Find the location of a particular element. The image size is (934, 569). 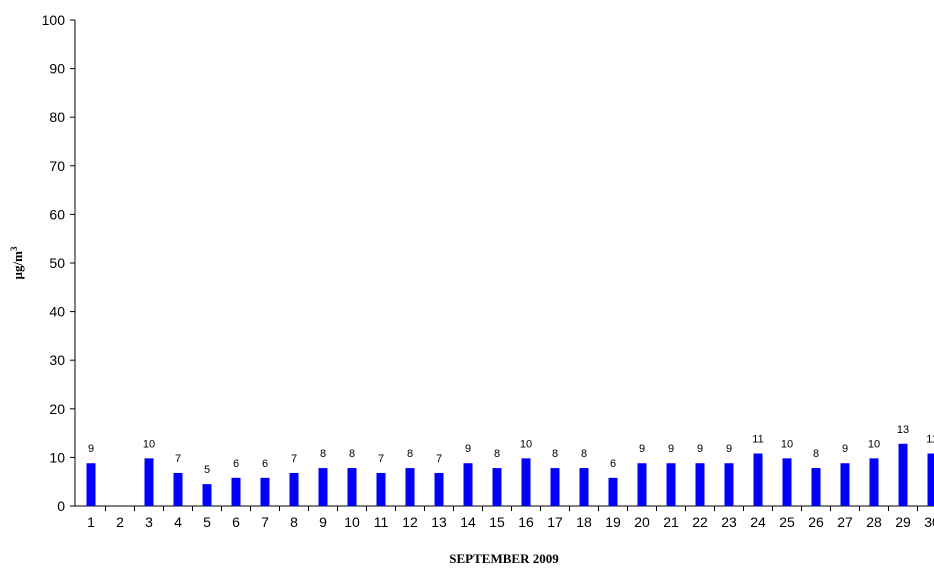

x-tick-label: 29 is located at coordinates (903, 522).